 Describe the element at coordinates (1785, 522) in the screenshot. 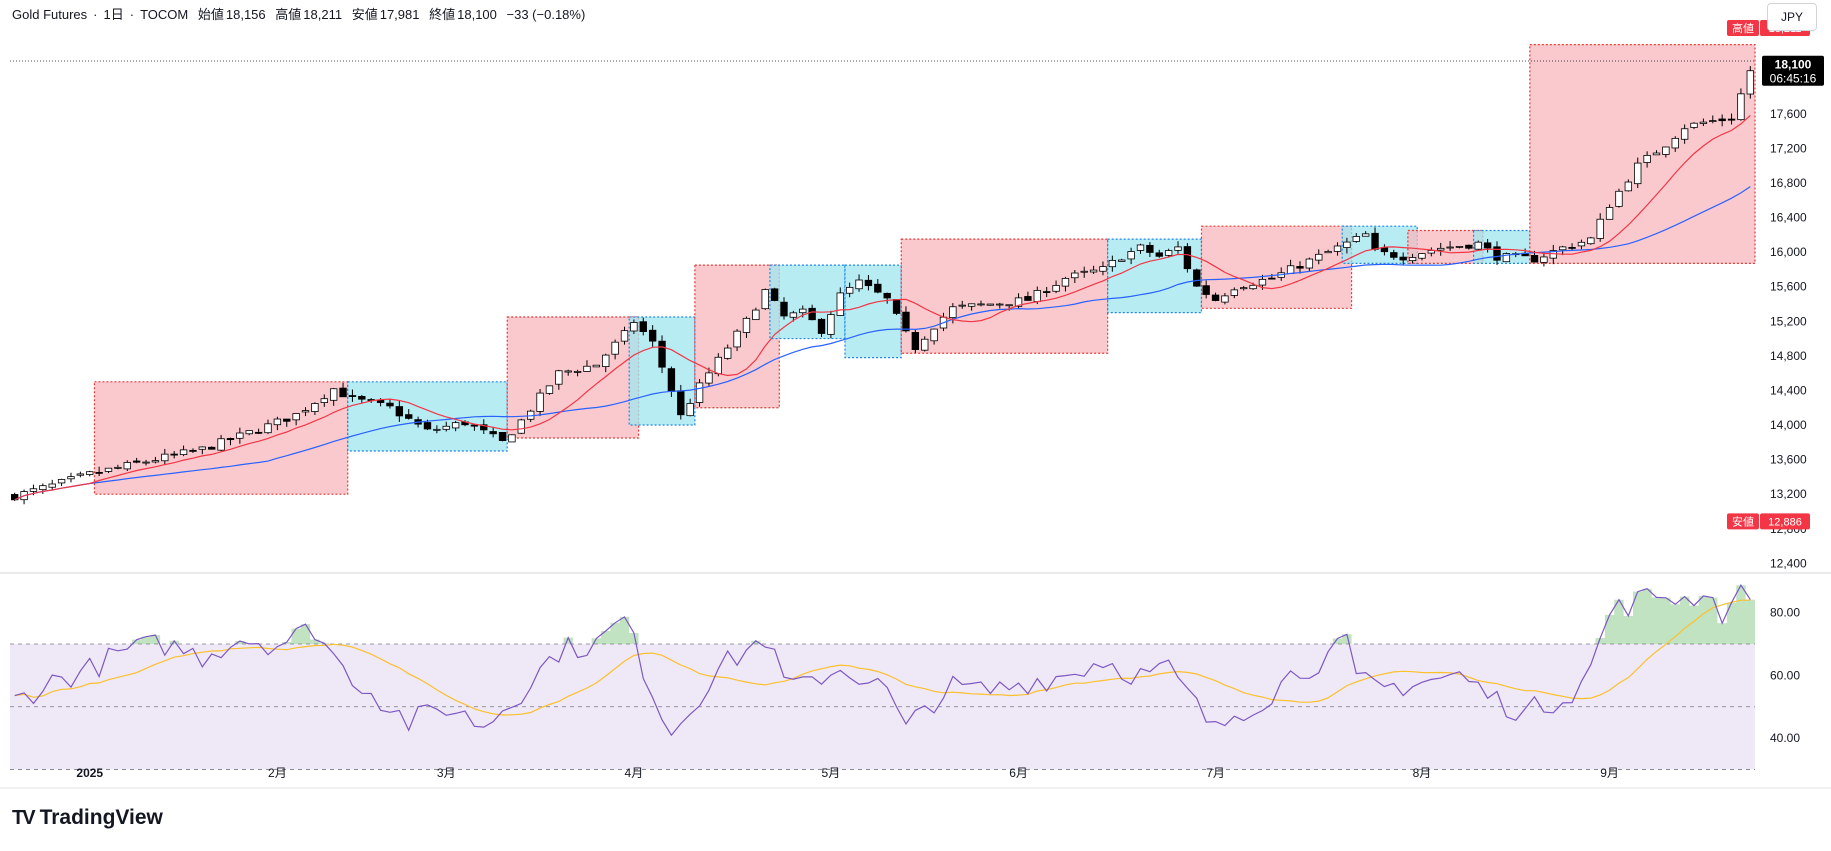

I see `session-low-value: 12,886` at that location.